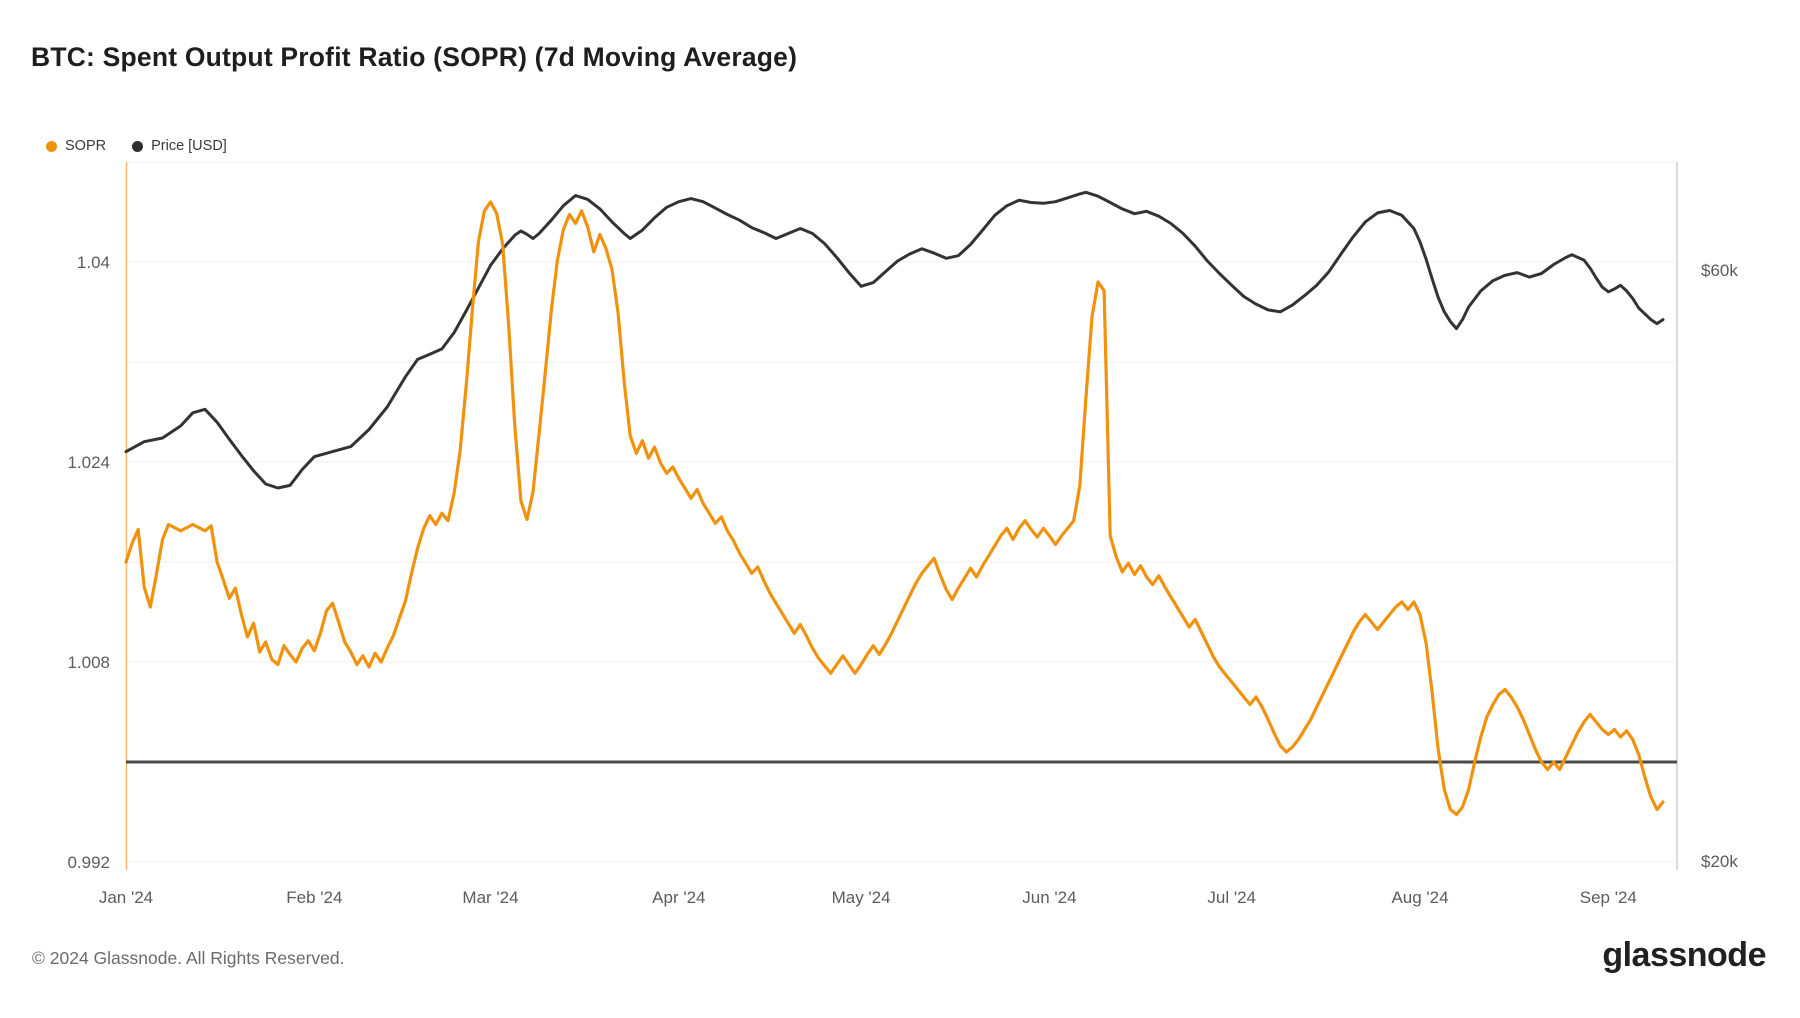  What do you see at coordinates (1049, 897) in the screenshot?
I see `x-axis-tick-label: Jun '24` at bounding box center [1049, 897].